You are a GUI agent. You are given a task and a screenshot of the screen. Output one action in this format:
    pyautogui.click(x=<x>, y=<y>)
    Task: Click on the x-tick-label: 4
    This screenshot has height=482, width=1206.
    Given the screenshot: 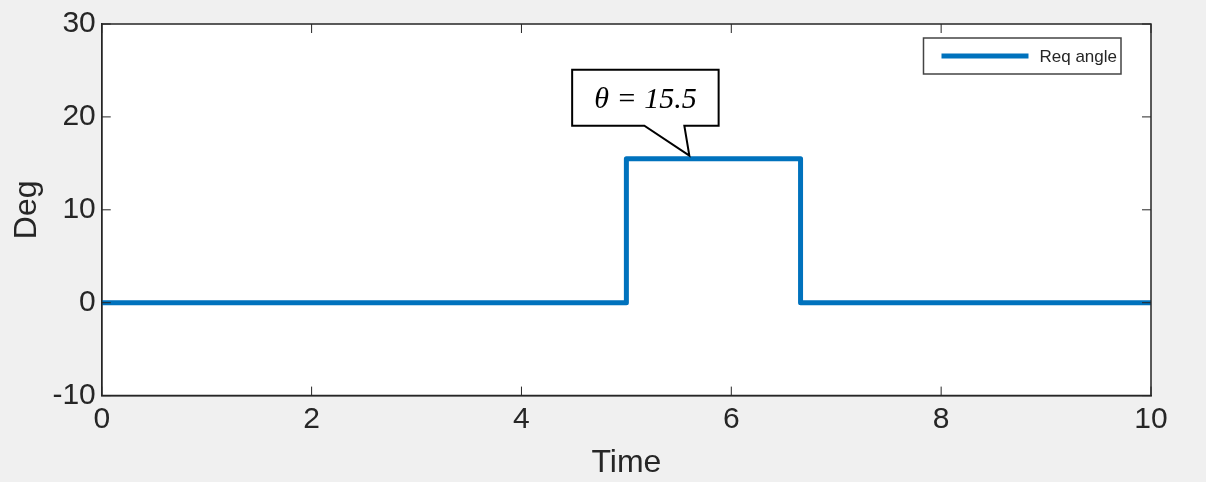 What is the action you would take?
    pyautogui.click(x=521, y=417)
    